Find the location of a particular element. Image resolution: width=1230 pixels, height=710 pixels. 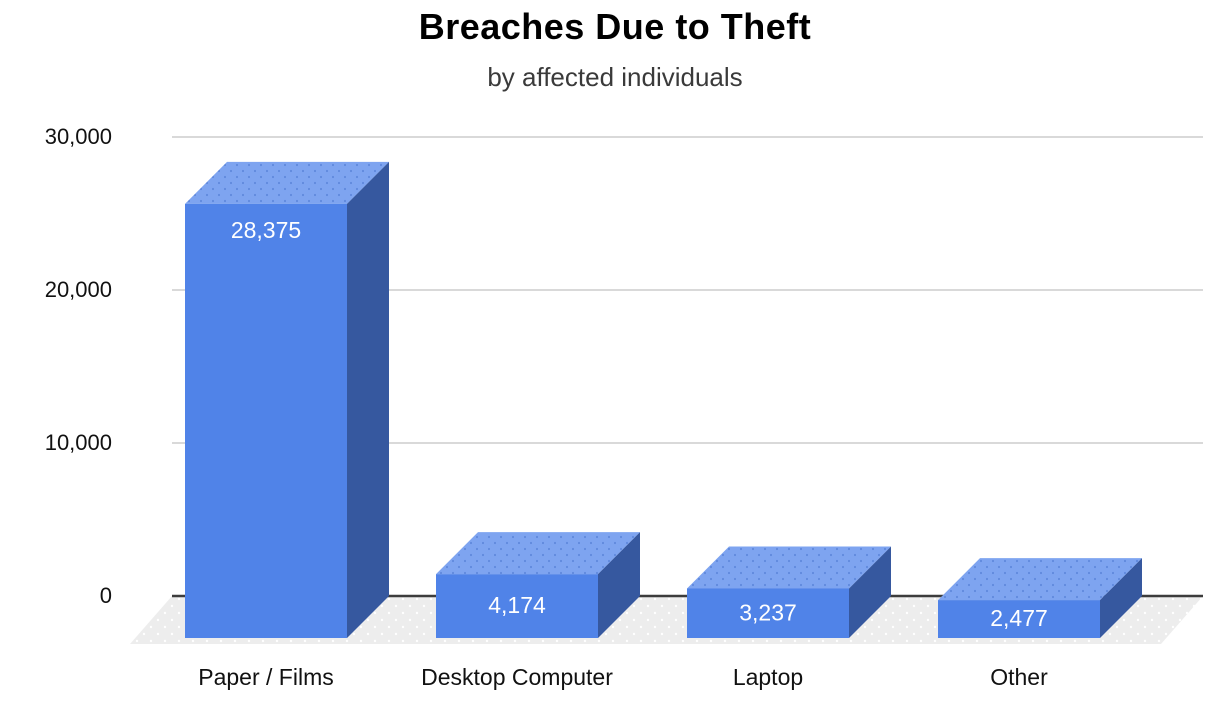

x-axis-category-label: Desktop Computer is located at coordinates (517, 677).